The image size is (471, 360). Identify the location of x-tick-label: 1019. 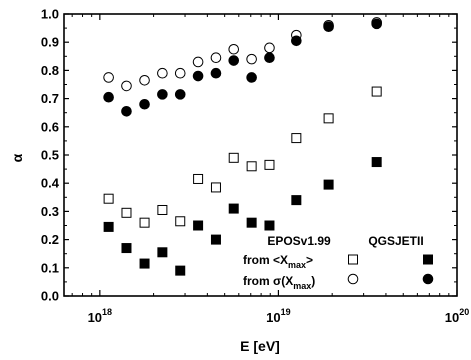
(278, 316).